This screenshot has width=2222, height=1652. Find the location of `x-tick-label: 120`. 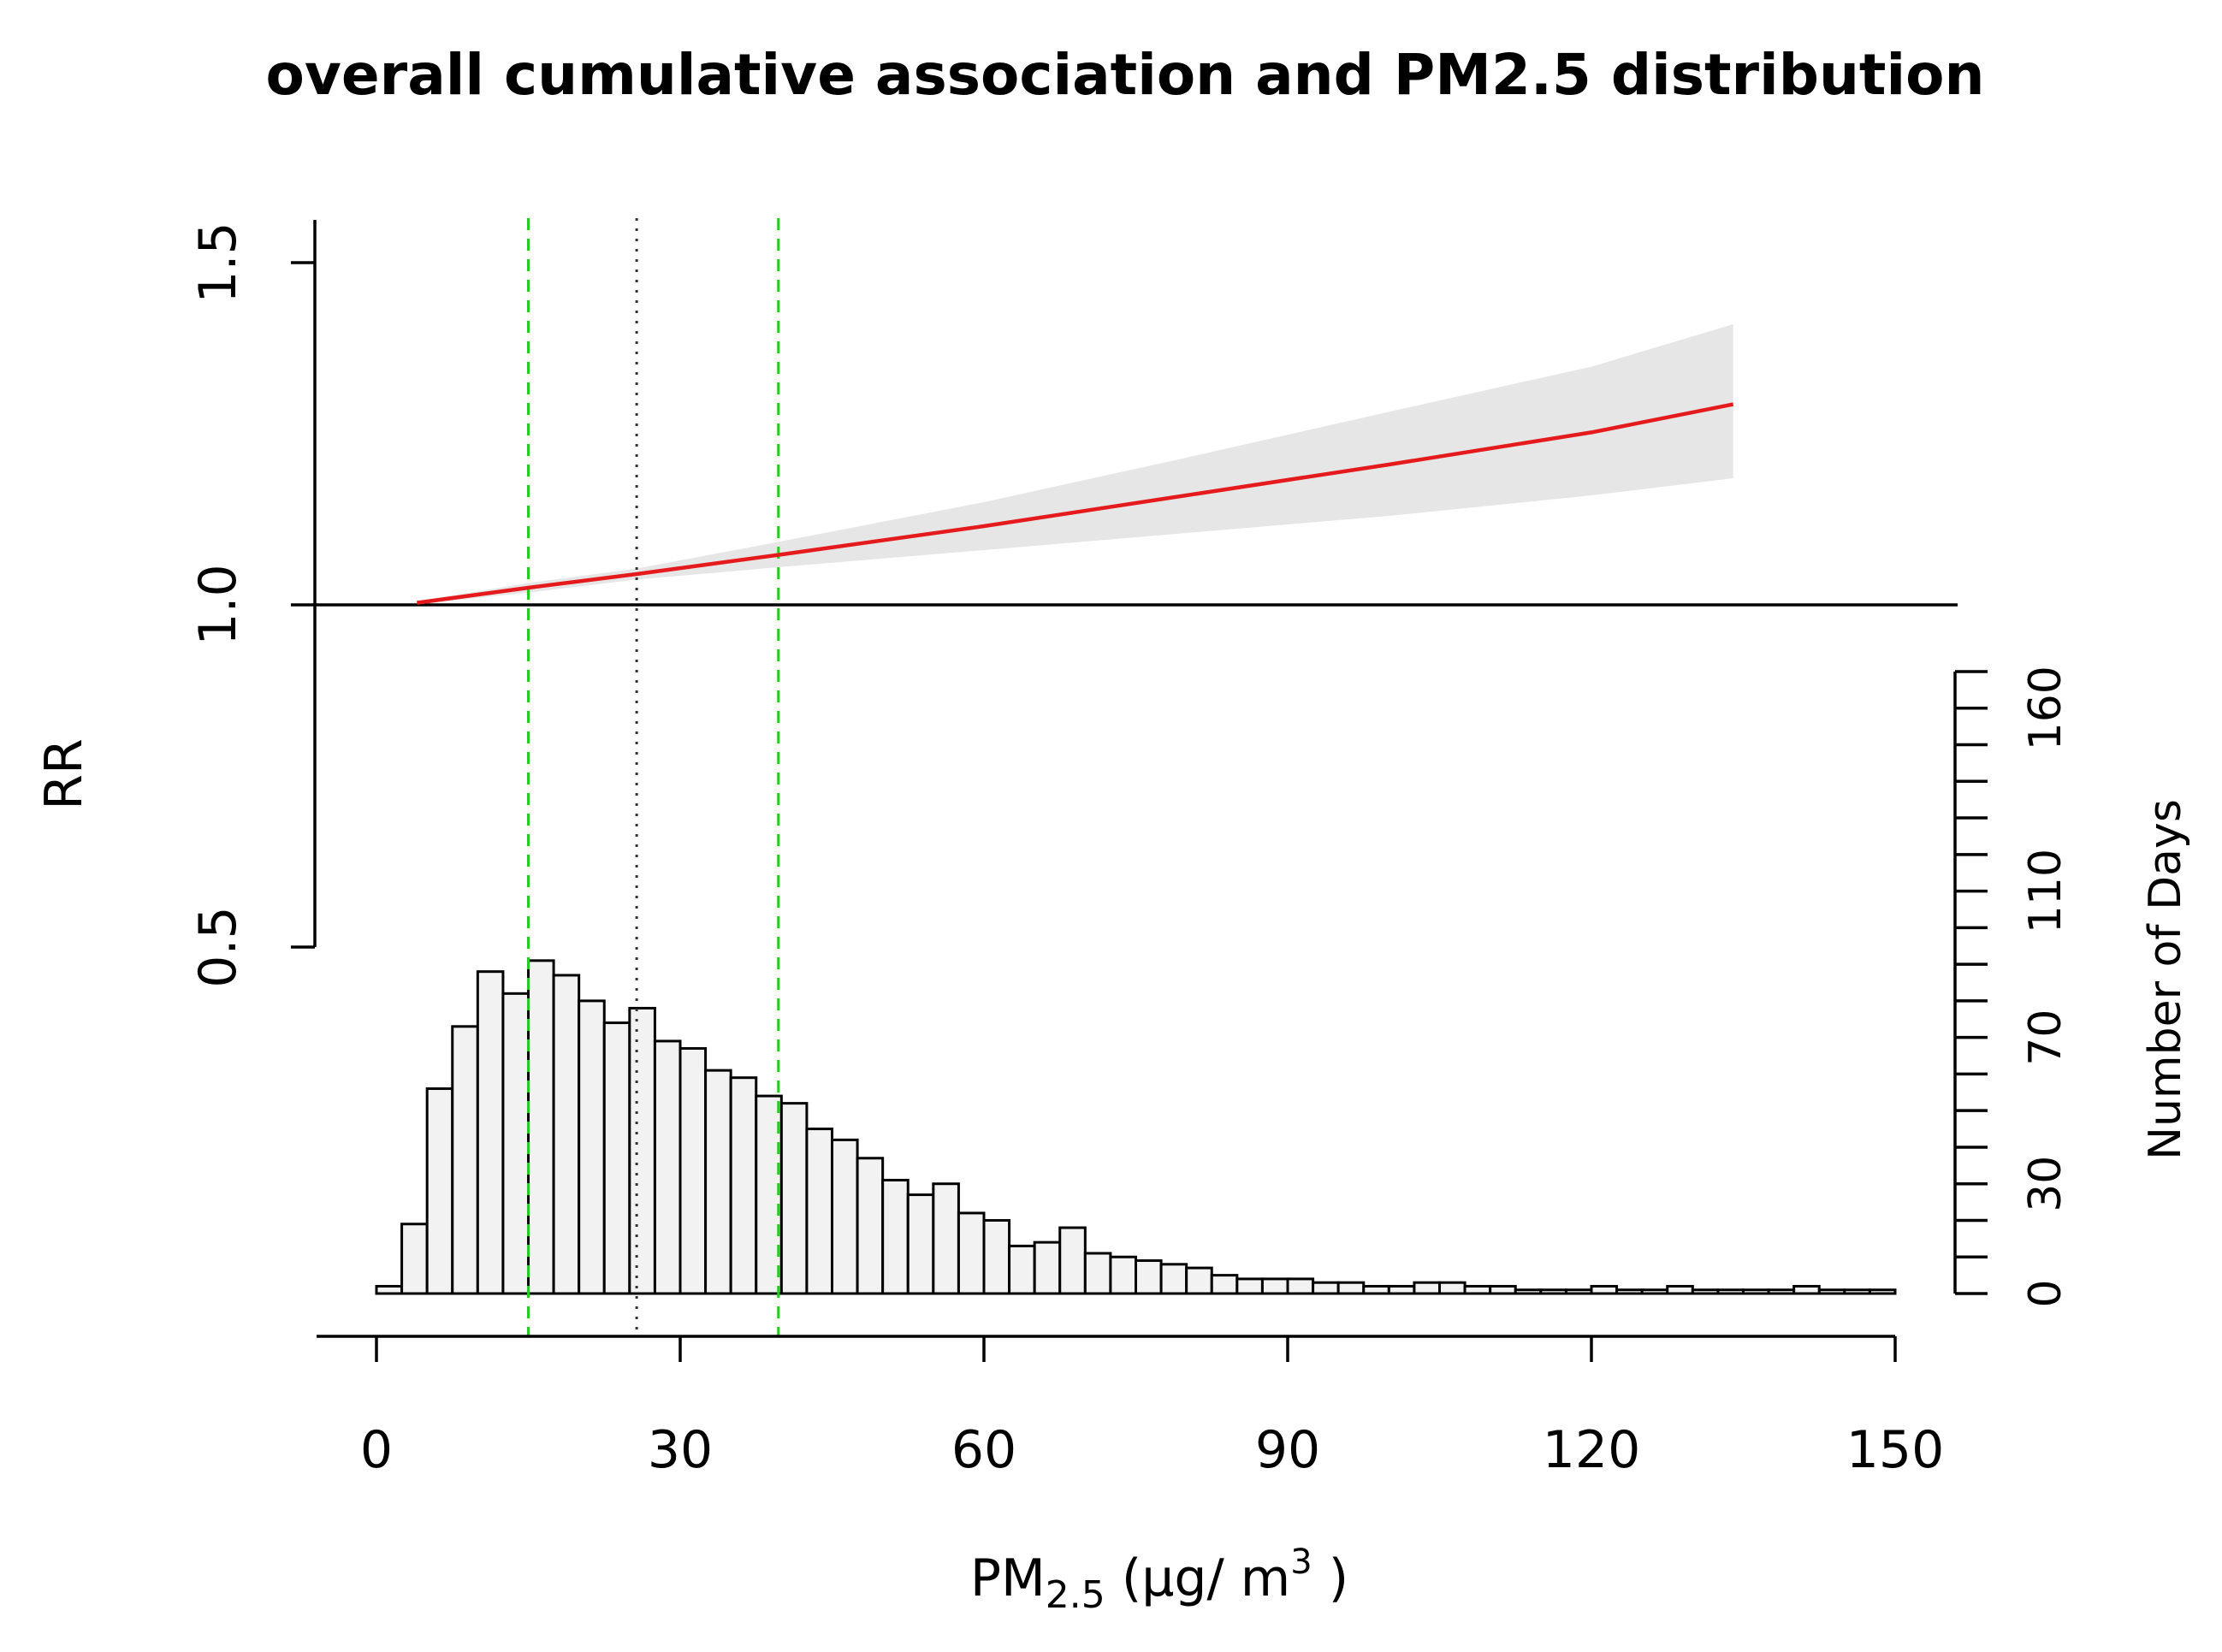

x-tick-label: 120 is located at coordinates (1592, 1450).